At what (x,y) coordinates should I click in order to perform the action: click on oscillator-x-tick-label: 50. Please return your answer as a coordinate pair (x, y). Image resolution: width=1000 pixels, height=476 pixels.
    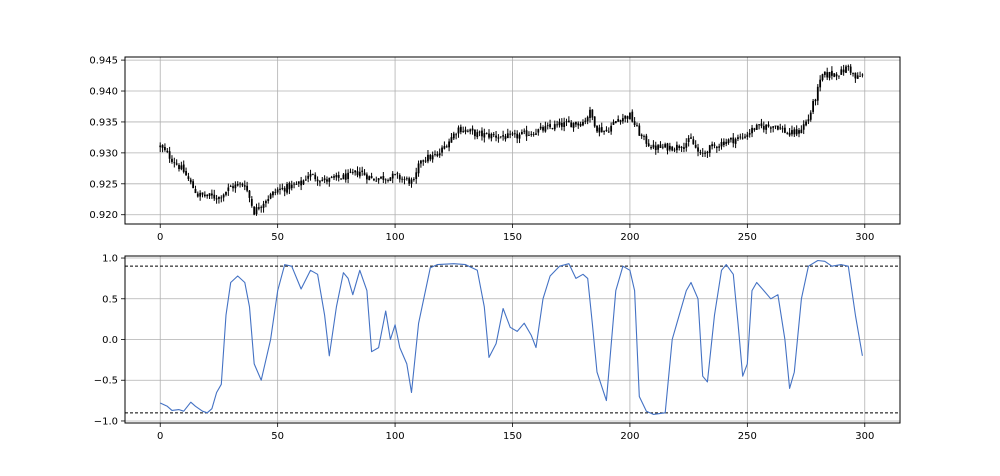
    Looking at the image, I should click on (277, 436).